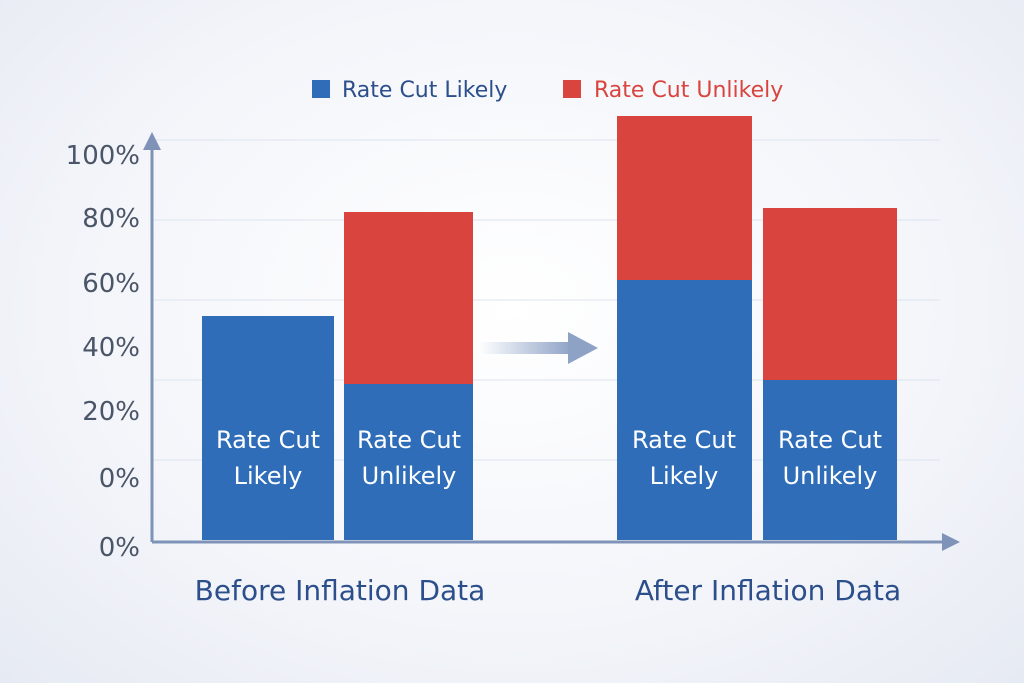 The height and width of the screenshot is (683, 1024). Describe the element at coordinates (688, 90) in the screenshot. I see `legend-label-unlikely: Rate Cut Unlikely` at that location.